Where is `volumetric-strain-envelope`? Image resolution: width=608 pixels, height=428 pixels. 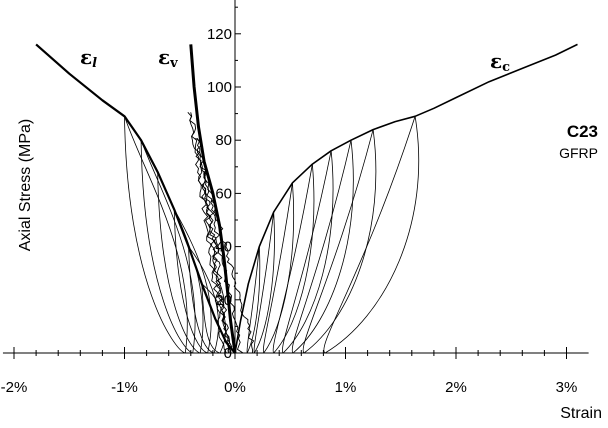
volumetric-strain-envelope is located at coordinates (213, 199).